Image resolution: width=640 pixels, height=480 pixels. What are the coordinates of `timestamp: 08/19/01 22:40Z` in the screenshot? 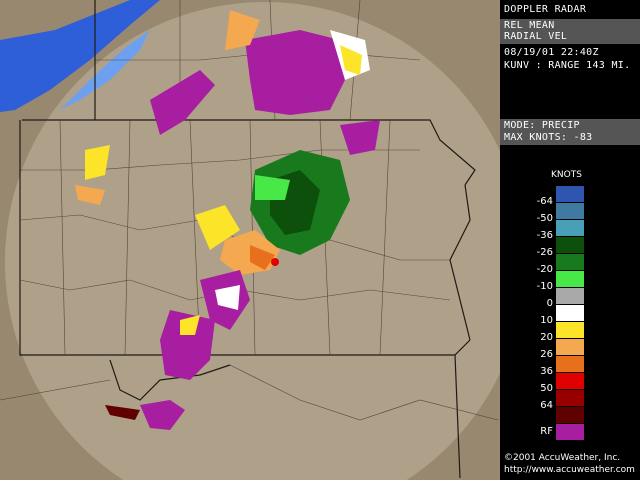 It's located at (551, 52).